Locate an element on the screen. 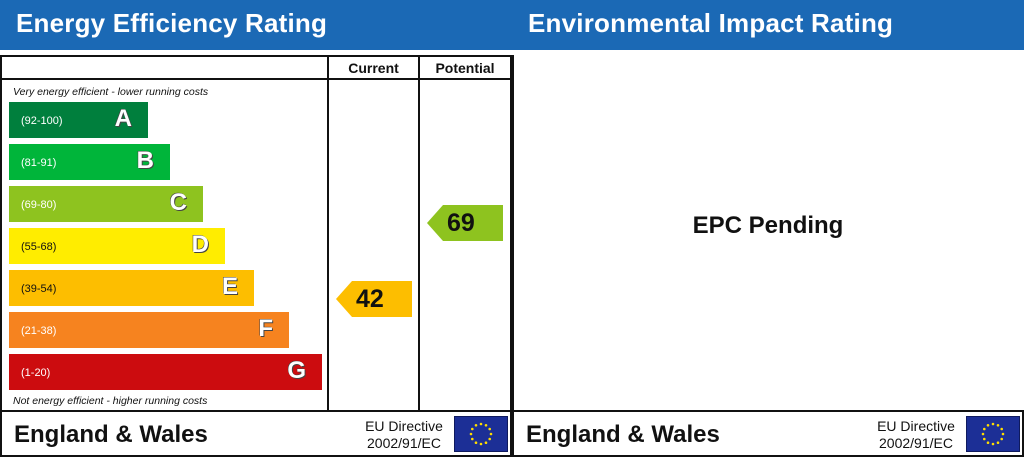  environment-title: Environmental Impact Rating is located at coordinates (711, 23).